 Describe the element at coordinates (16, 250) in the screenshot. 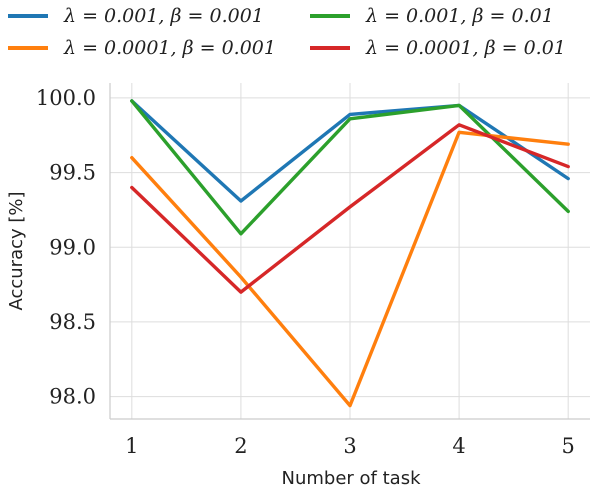

I see `y-axis-label: Accuracy [%]` at that location.